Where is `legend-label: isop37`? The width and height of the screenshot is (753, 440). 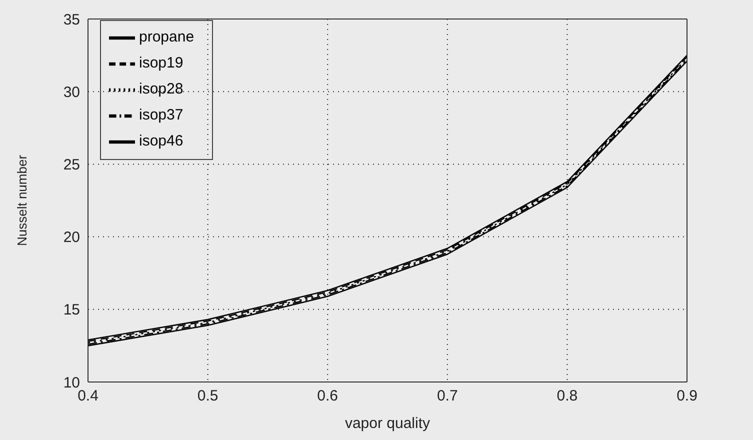 legend-label: isop37 is located at coordinates (161, 115).